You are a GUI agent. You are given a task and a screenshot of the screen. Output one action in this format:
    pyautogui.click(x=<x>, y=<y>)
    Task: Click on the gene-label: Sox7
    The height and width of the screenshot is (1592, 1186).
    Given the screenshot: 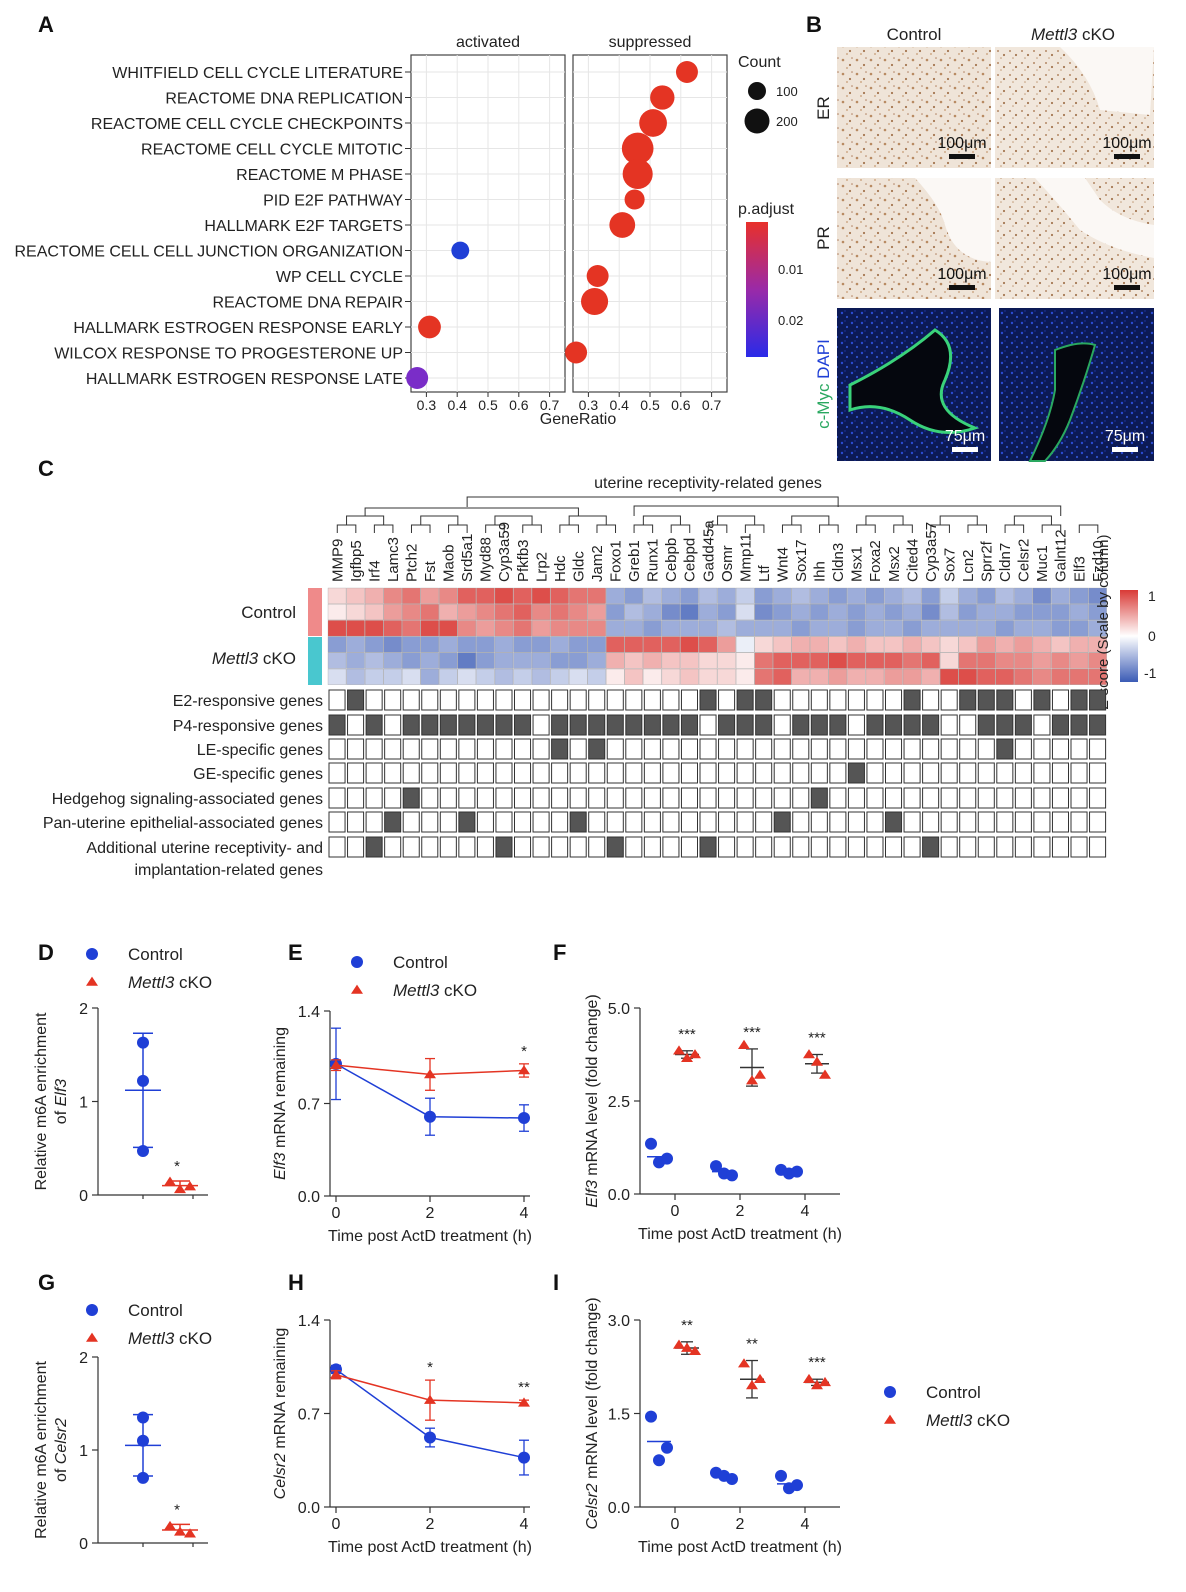 What is the action you would take?
    pyautogui.click(x=949, y=565)
    